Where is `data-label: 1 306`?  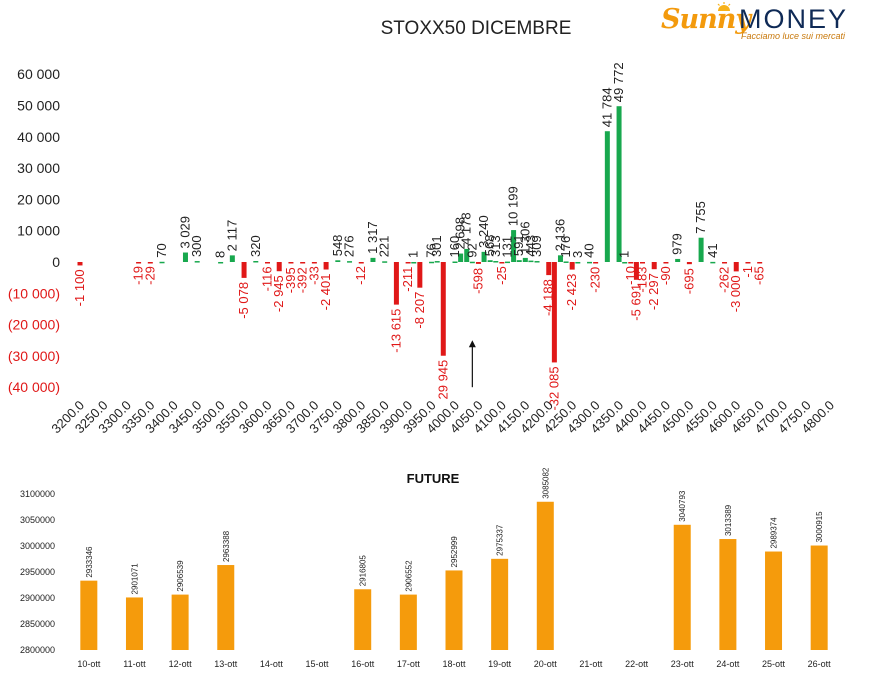 data-label: 1 306 is located at coordinates (524, 237).